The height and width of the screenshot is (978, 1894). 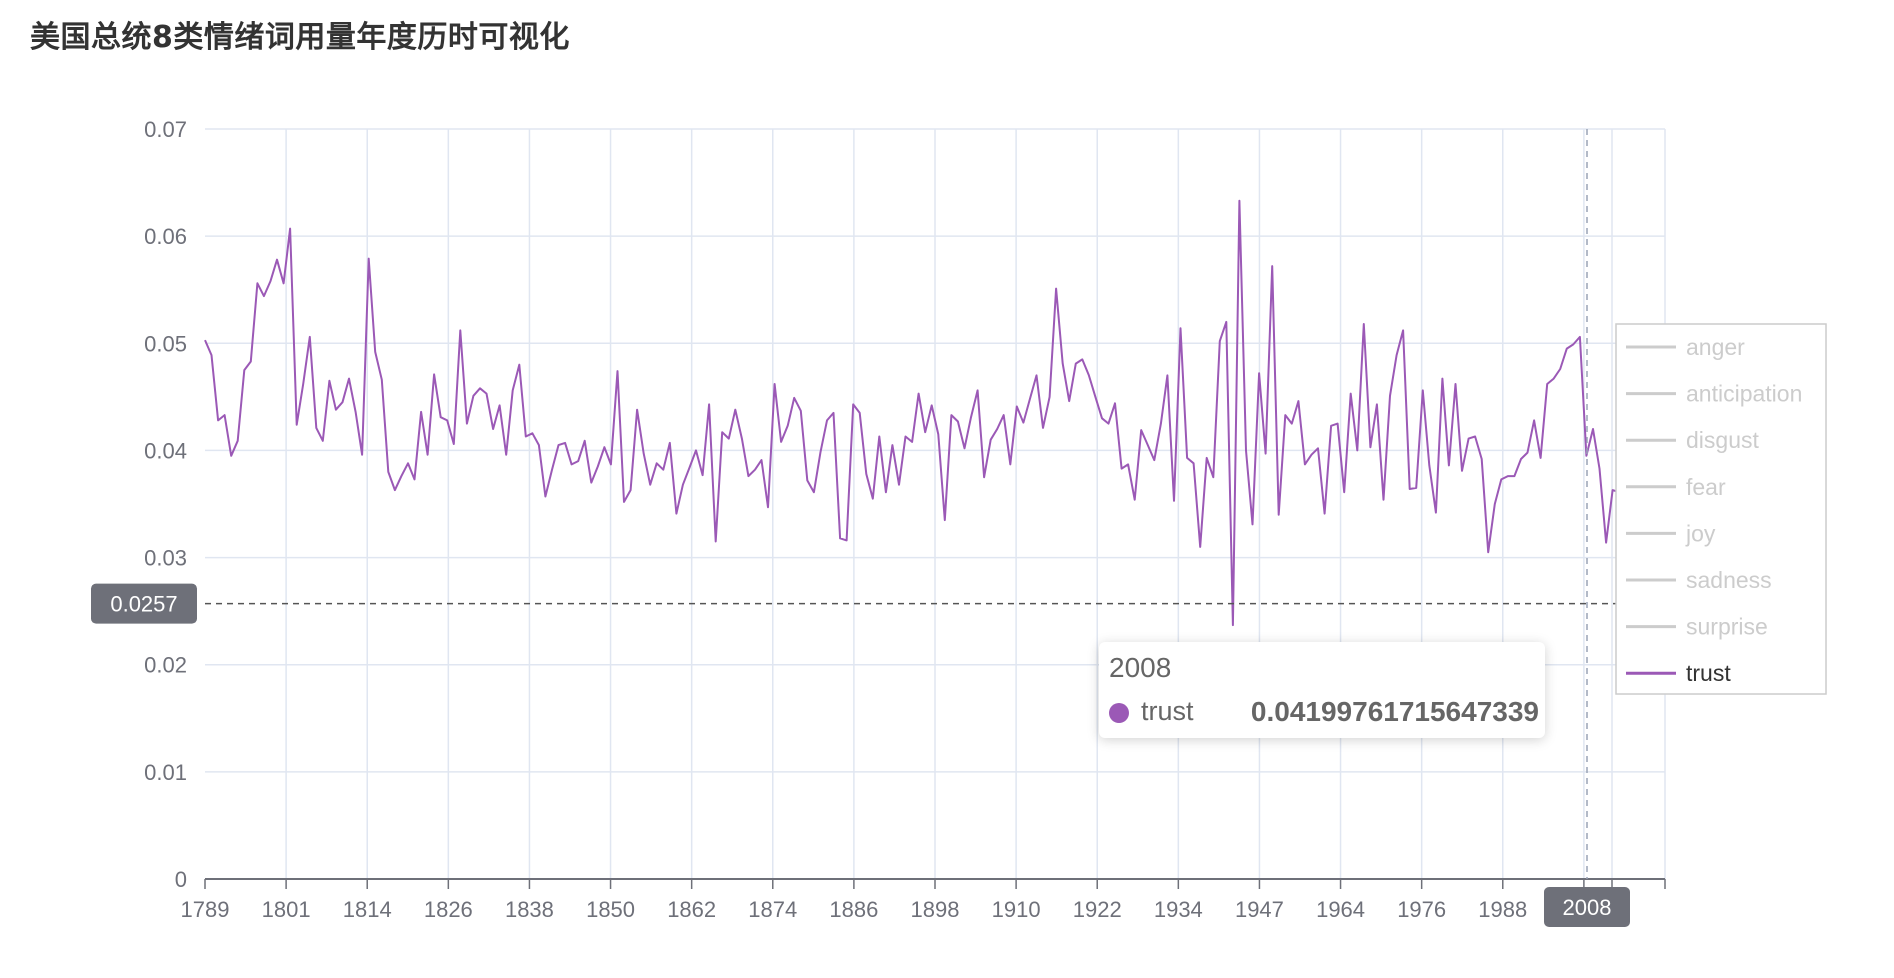 I want to click on y-tick-label: 0.06, so click(x=165, y=236).